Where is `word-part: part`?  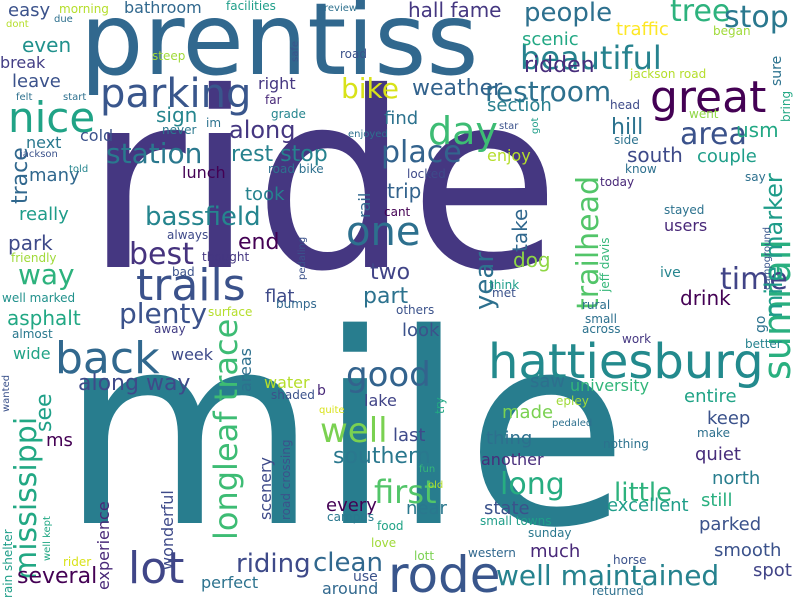
word-part: part is located at coordinates (386, 296).